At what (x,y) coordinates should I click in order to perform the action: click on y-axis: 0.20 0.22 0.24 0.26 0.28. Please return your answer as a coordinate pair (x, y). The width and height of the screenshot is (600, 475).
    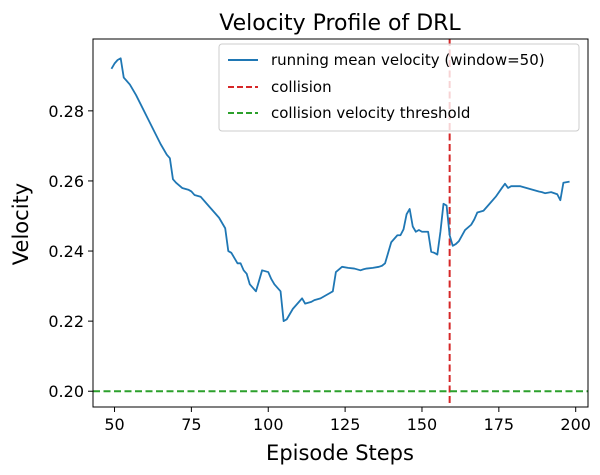
    Looking at the image, I should click on (70, 251).